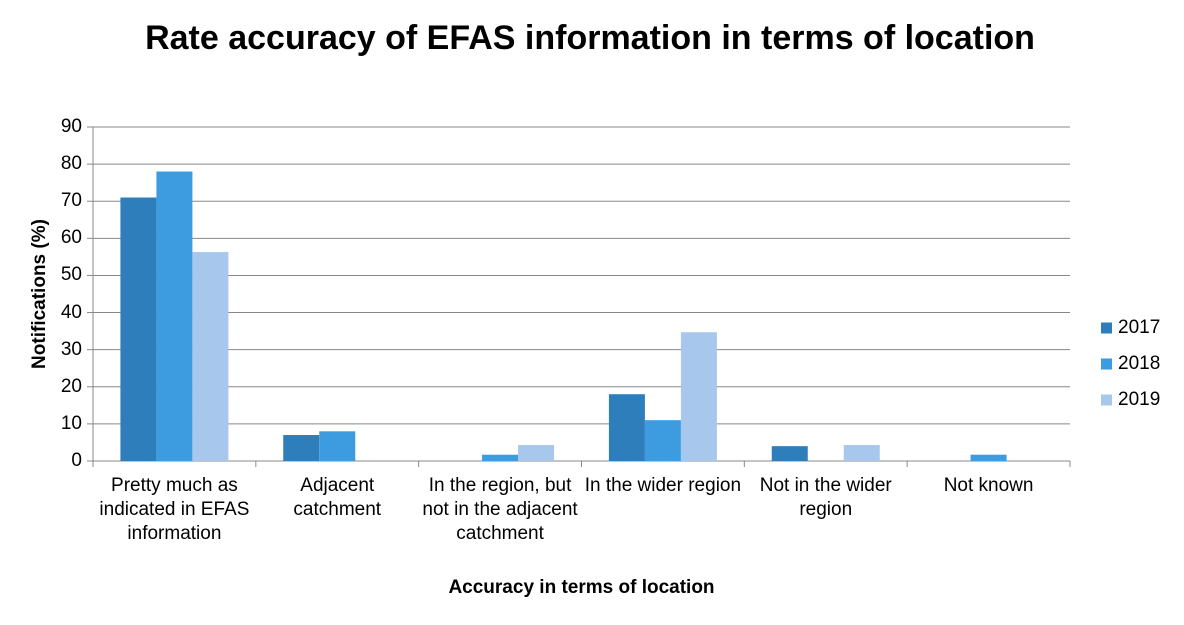 The width and height of the screenshot is (1184, 625). What do you see at coordinates (71, 423) in the screenshot?
I see `y-tick-label: 10` at bounding box center [71, 423].